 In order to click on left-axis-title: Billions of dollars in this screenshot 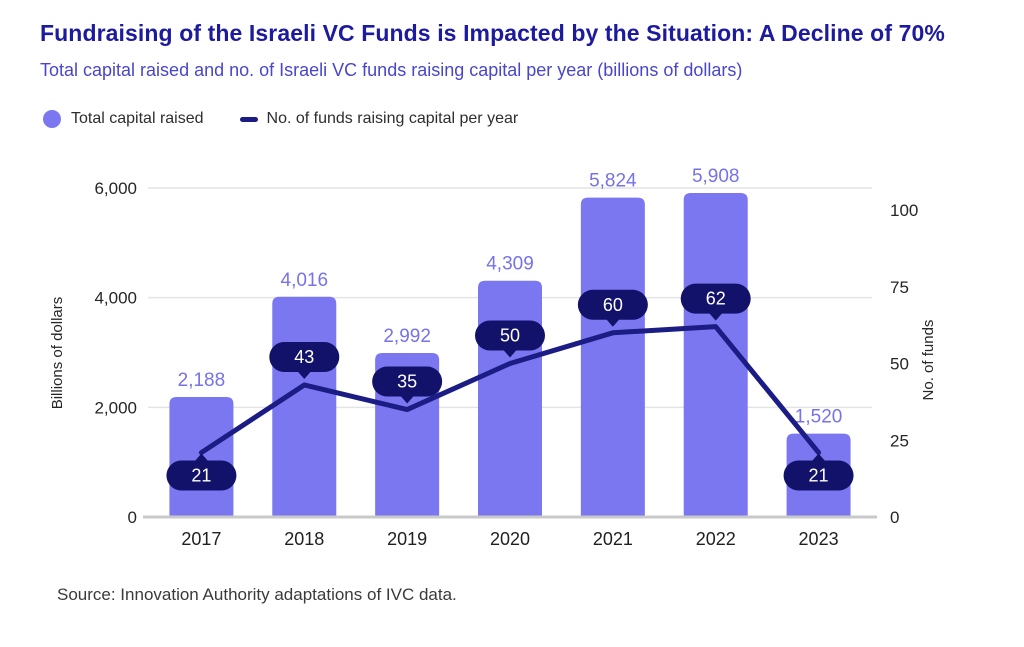, I will do `click(57, 353)`.